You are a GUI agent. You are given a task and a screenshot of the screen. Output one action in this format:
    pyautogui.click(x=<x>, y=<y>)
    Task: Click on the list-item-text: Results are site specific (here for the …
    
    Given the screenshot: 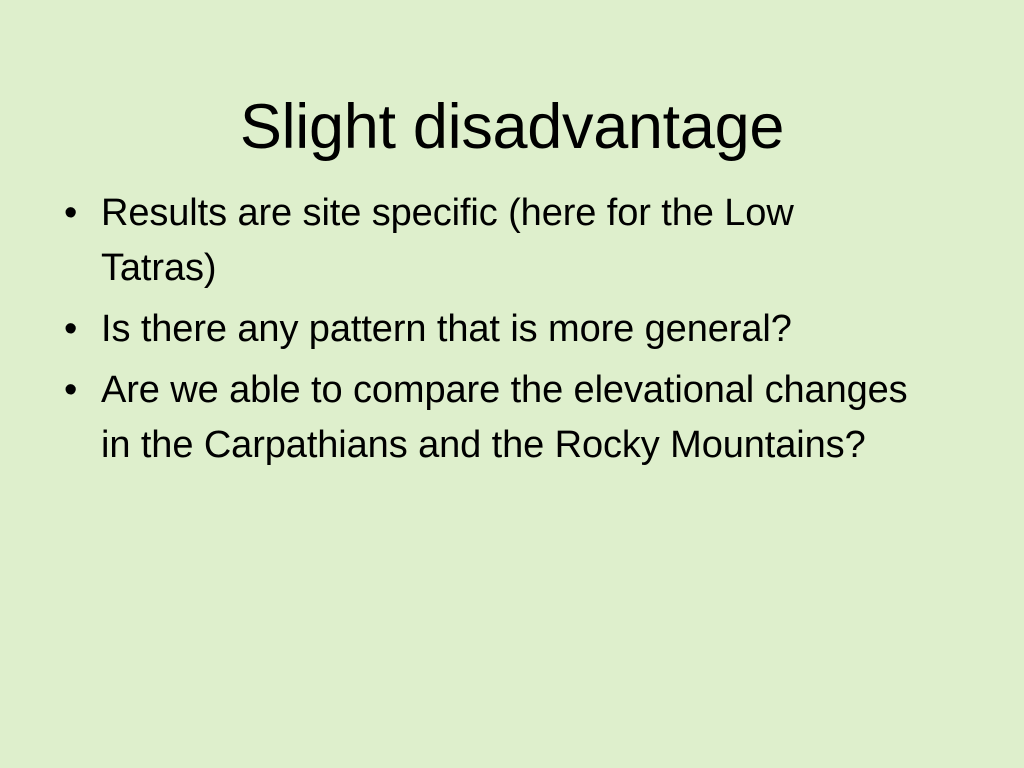 What is the action you would take?
    pyautogui.click(x=447, y=240)
    